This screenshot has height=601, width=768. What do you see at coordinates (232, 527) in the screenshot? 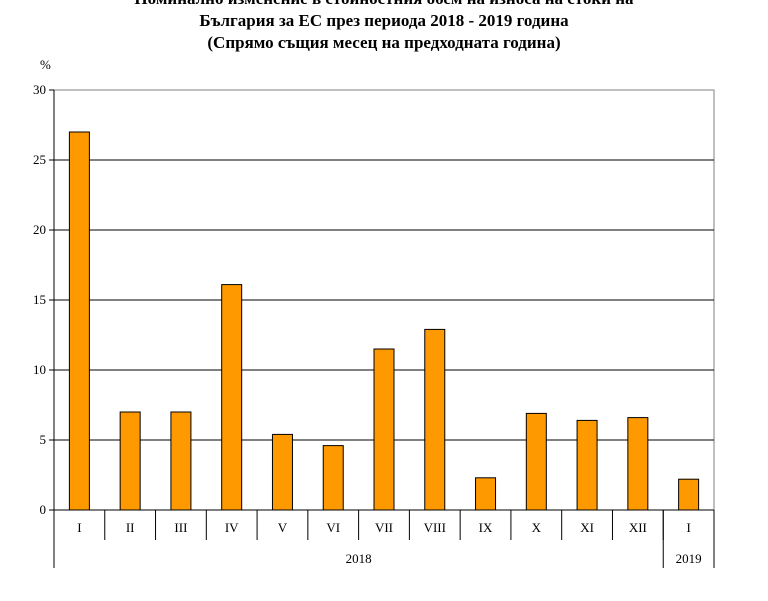
I see `x-category-label: IV` at bounding box center [232, 527].